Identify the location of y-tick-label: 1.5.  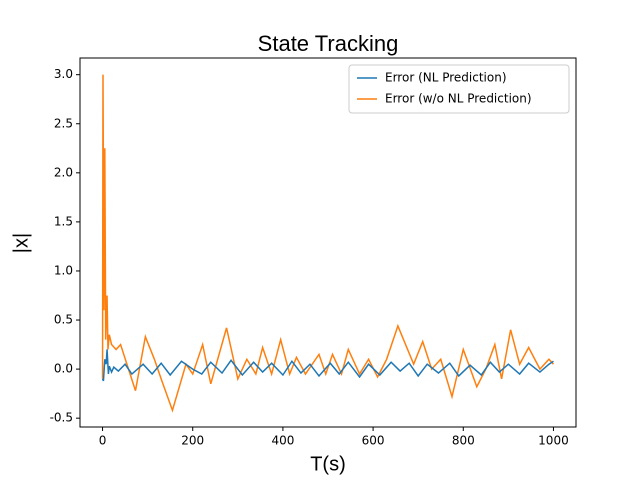
(63, 221).